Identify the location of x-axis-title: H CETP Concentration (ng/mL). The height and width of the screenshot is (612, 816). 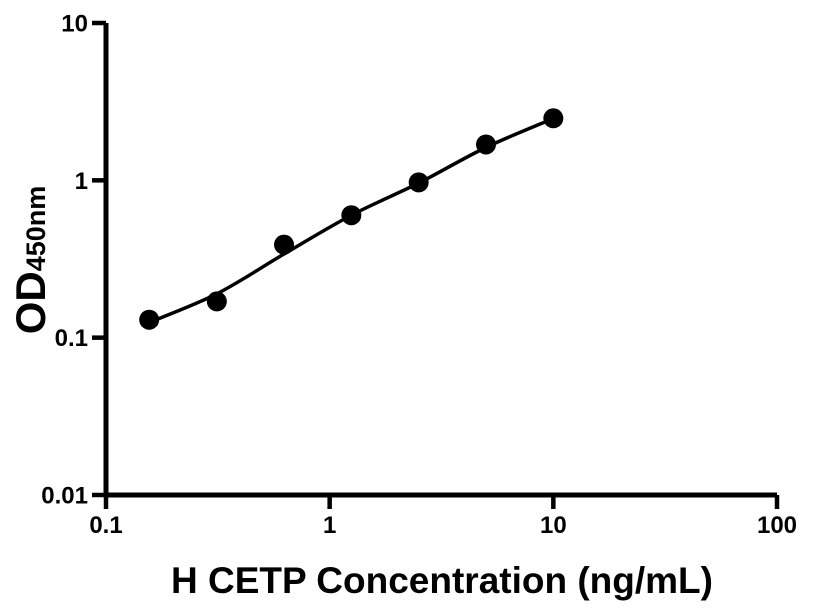
(442, 580).